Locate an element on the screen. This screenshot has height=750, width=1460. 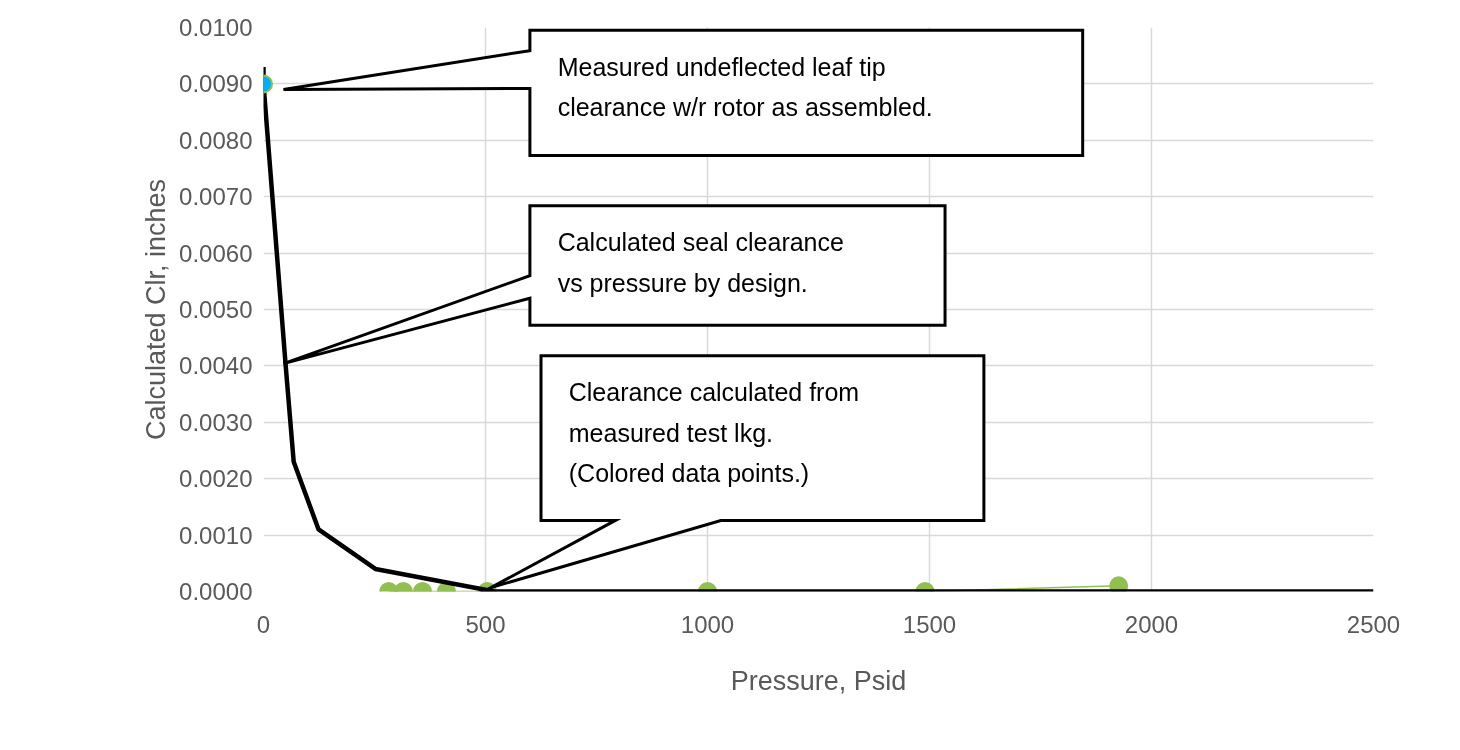
x-tick-label: 1500 is located at coordinates (929, 624).